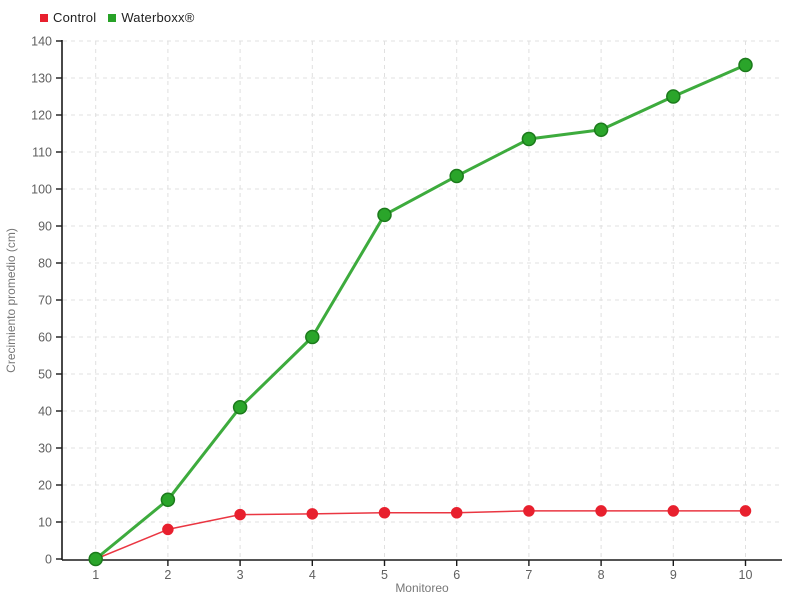  What do you see at coordinates (45, 523) in the screenshot?
I see `y-tick-label: 10` at bounding box center [45, 523].